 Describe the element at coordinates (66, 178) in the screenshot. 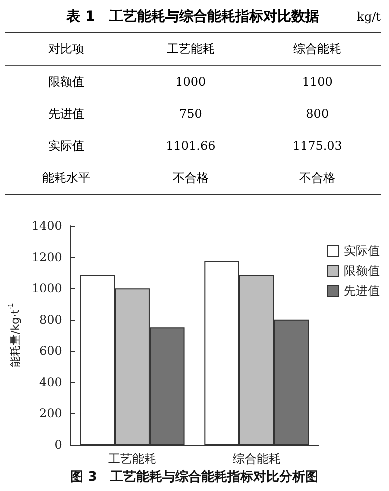

I see `text: 能耗水平` at that location.